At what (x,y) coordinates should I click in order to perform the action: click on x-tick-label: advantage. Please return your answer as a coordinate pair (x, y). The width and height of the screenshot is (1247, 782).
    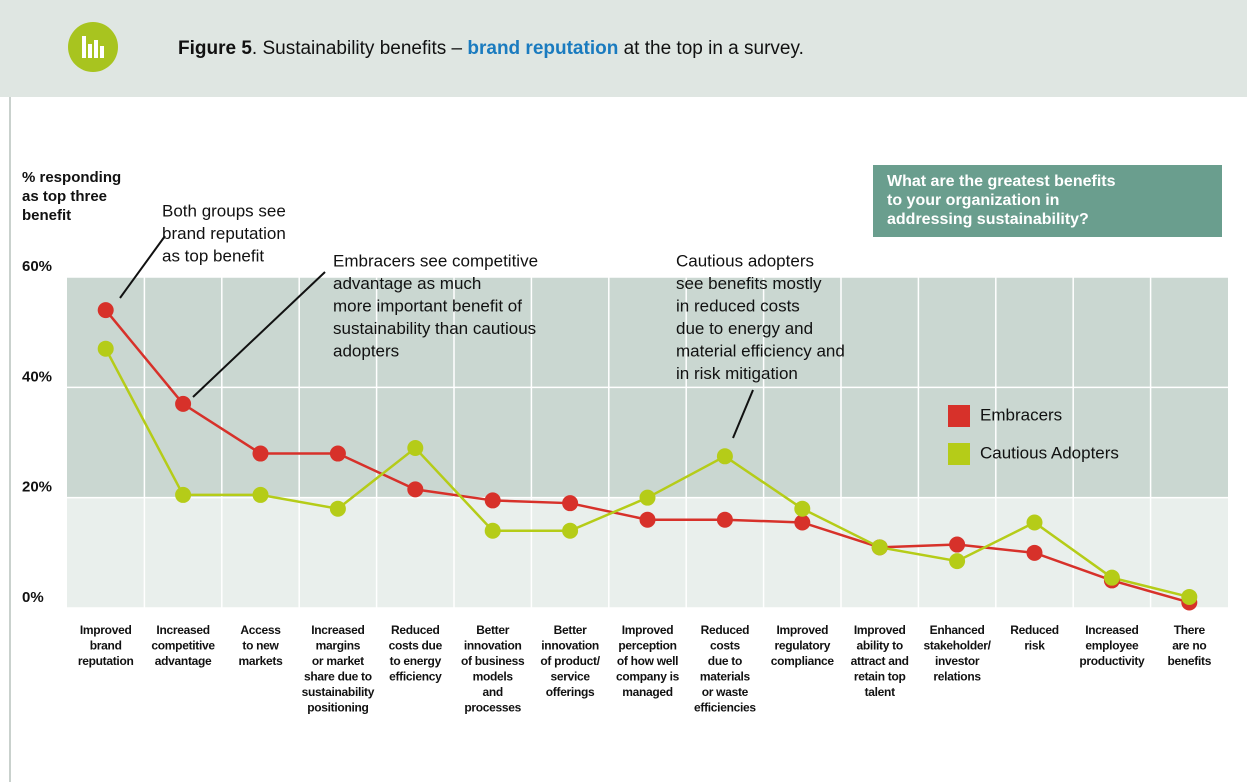
    Looking at the image, I should click on (183, 661).